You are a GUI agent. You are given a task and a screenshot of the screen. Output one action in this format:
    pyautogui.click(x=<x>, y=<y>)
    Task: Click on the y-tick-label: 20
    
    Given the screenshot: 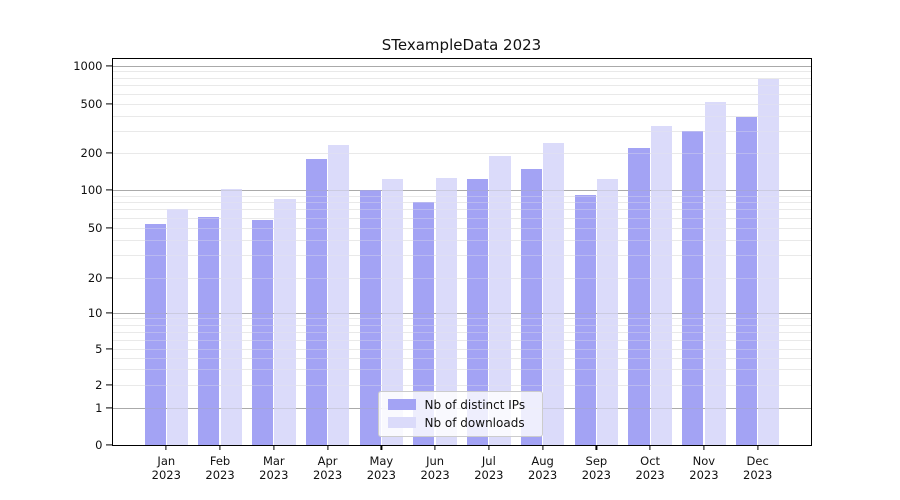 What is the action you would take?
    pyautogui.click(x=95, y=277)
    